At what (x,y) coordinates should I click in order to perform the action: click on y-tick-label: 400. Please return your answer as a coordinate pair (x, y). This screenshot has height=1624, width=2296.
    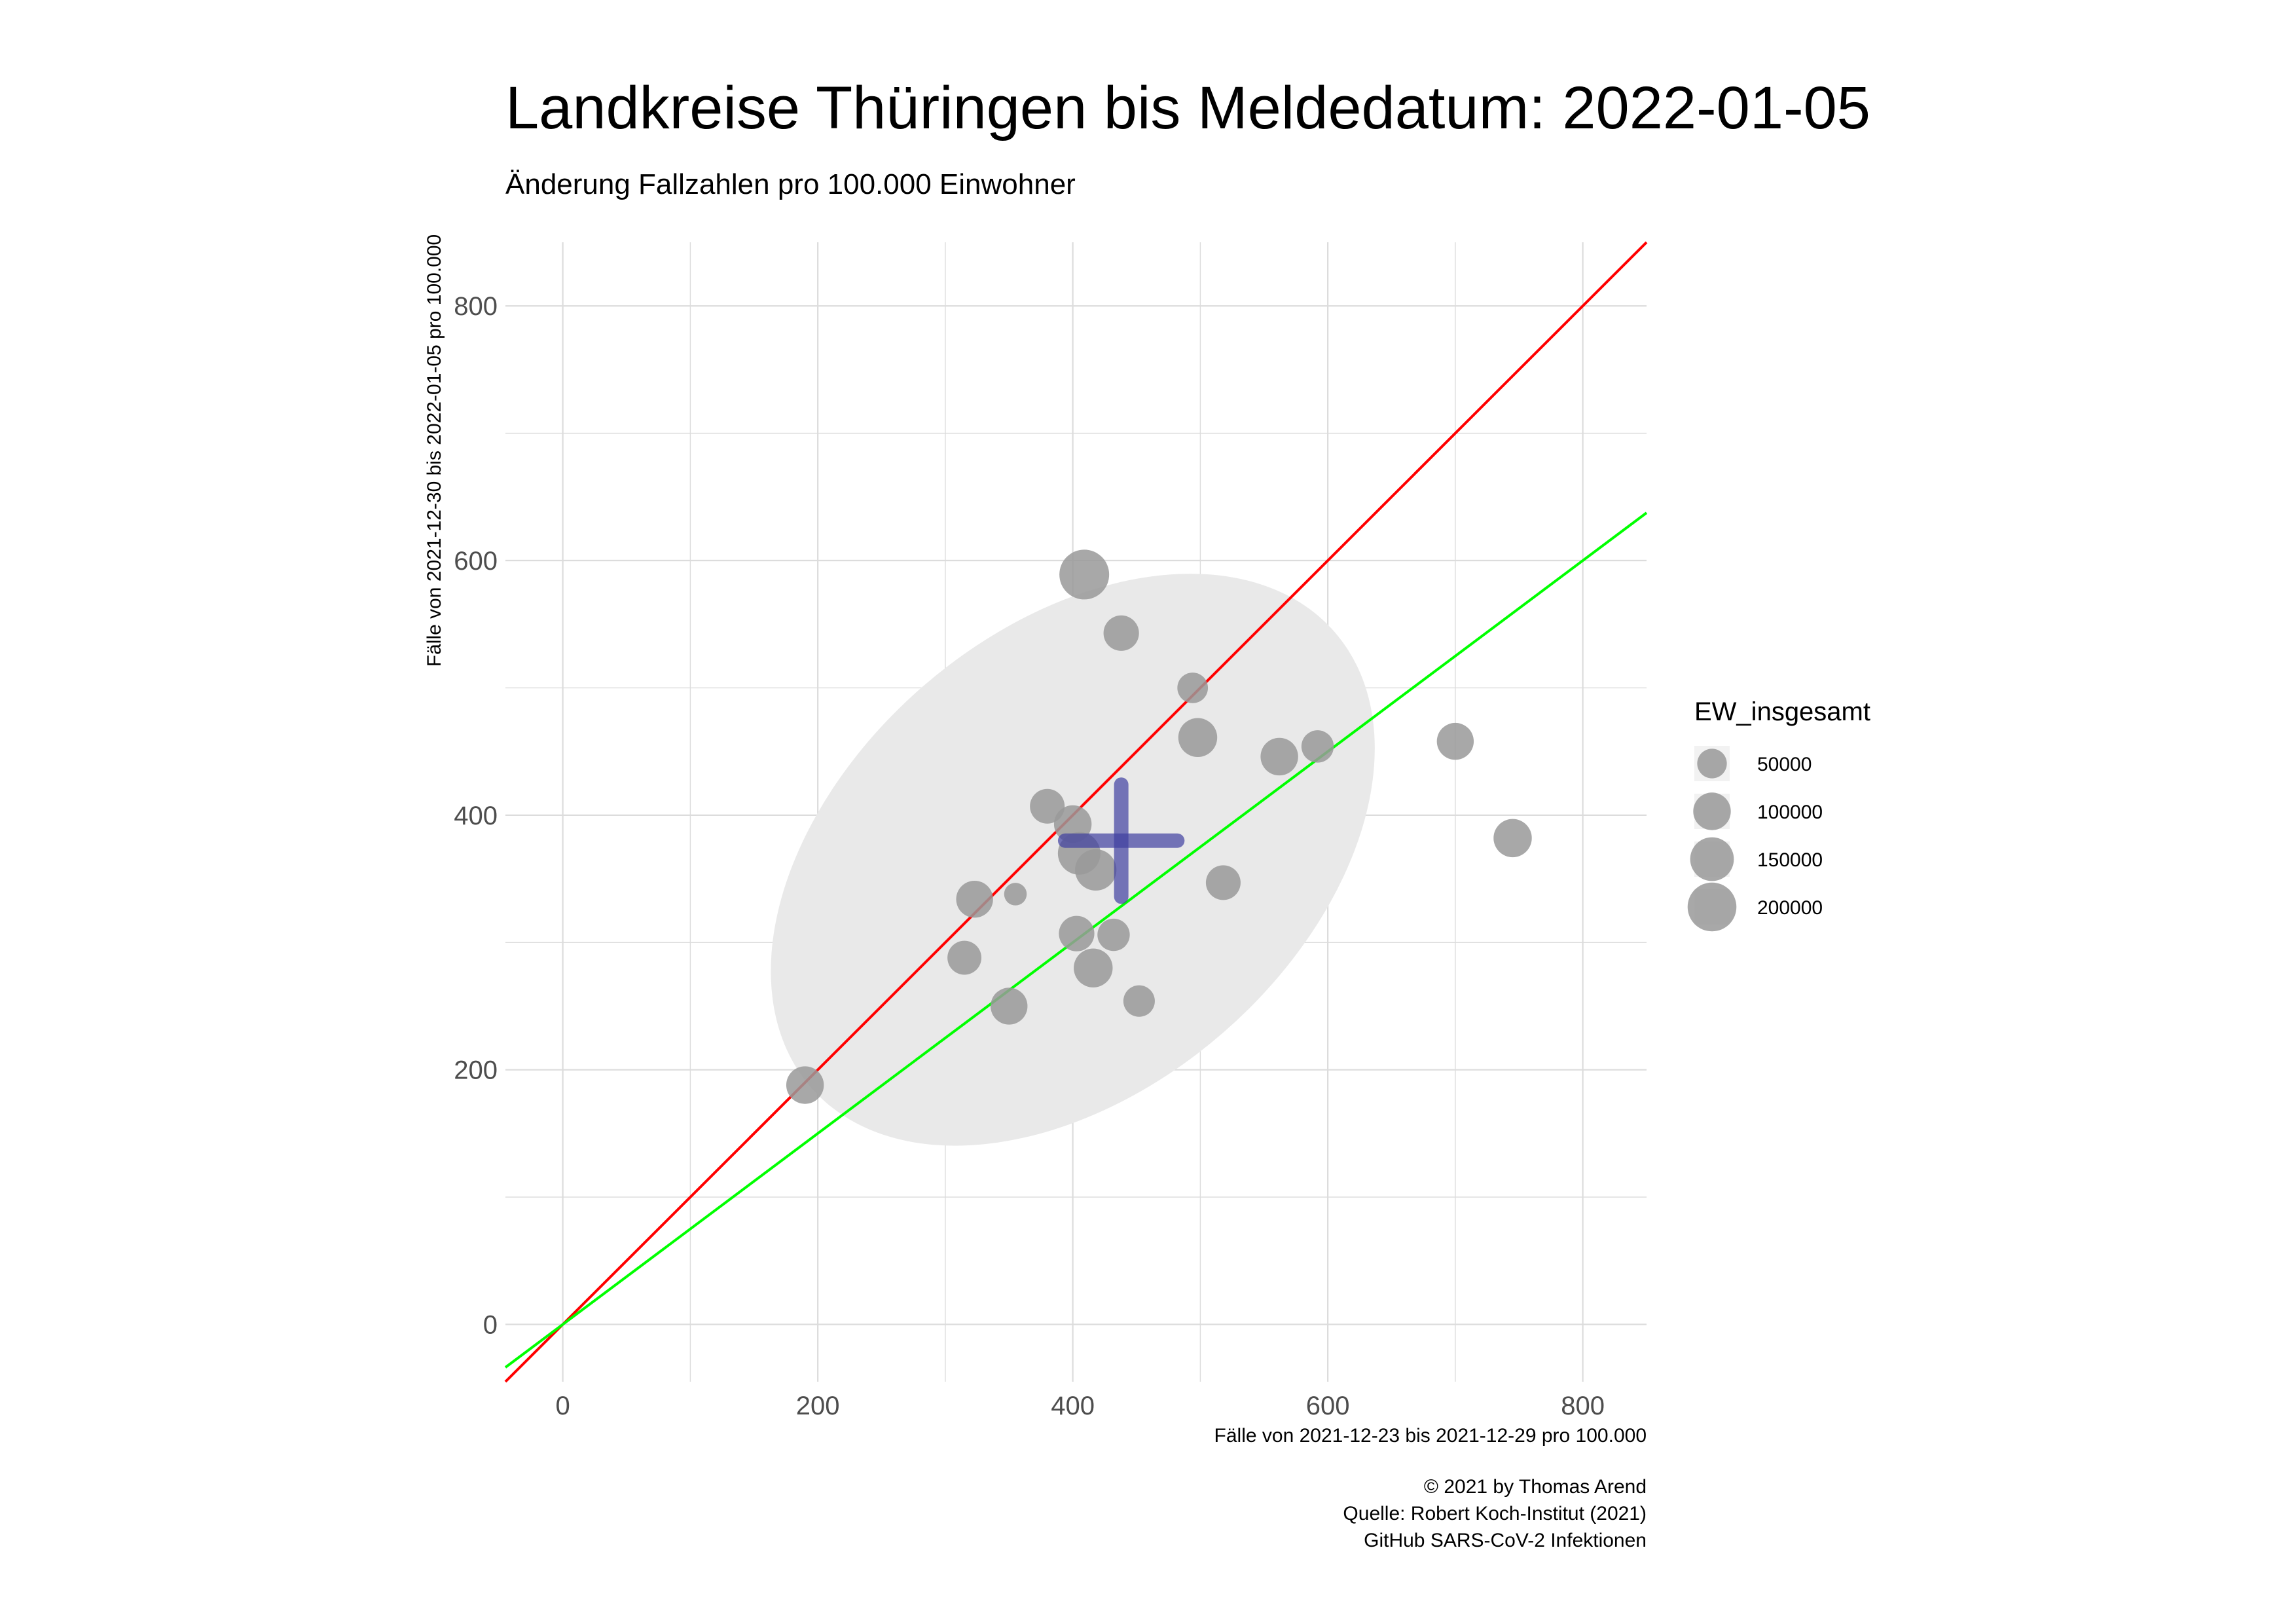
    Looking at the image, I should click on (476, 816).